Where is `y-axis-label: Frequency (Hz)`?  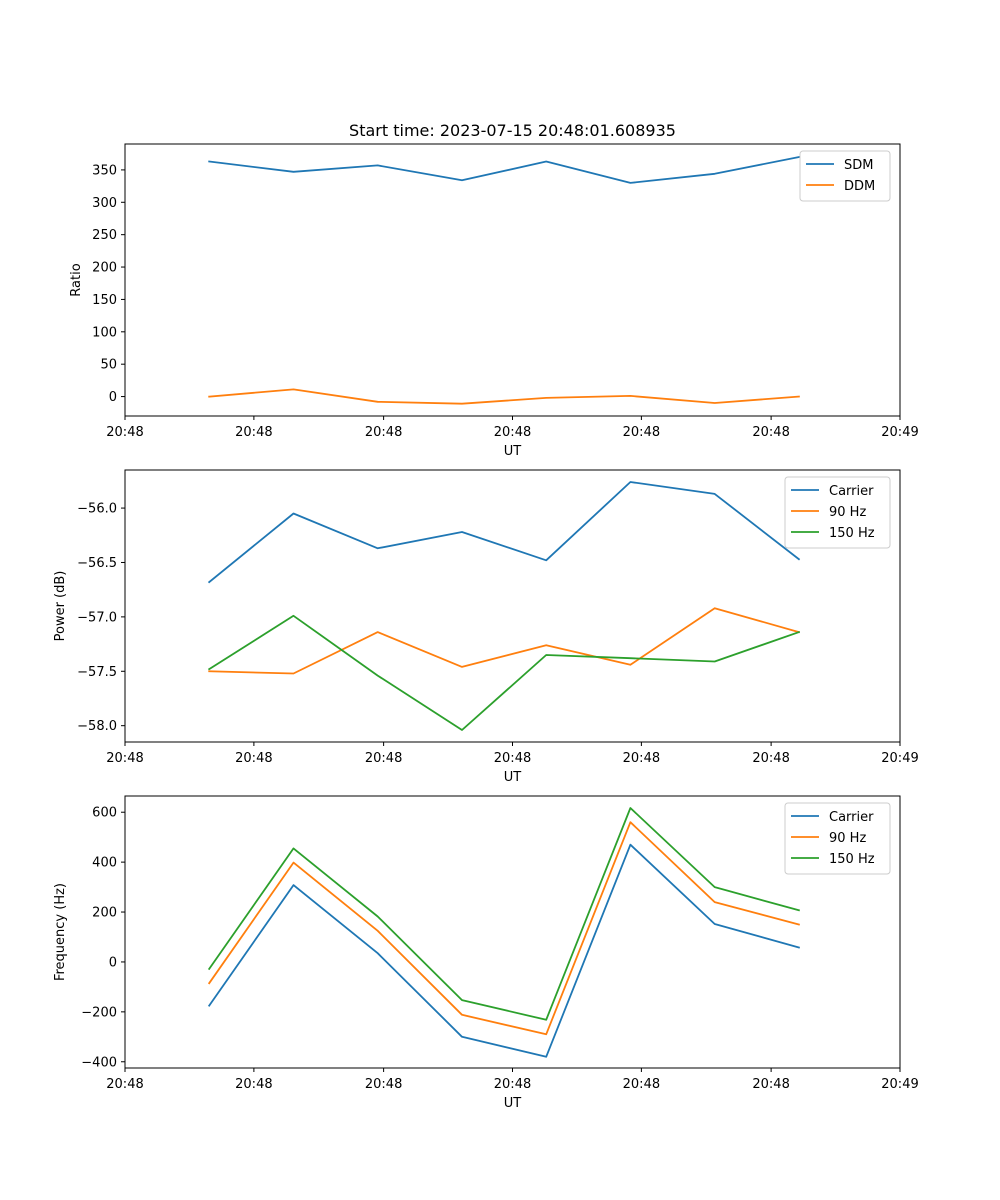 y-axis-label: Frequency (Hz) is located at coordinates (60, 932).